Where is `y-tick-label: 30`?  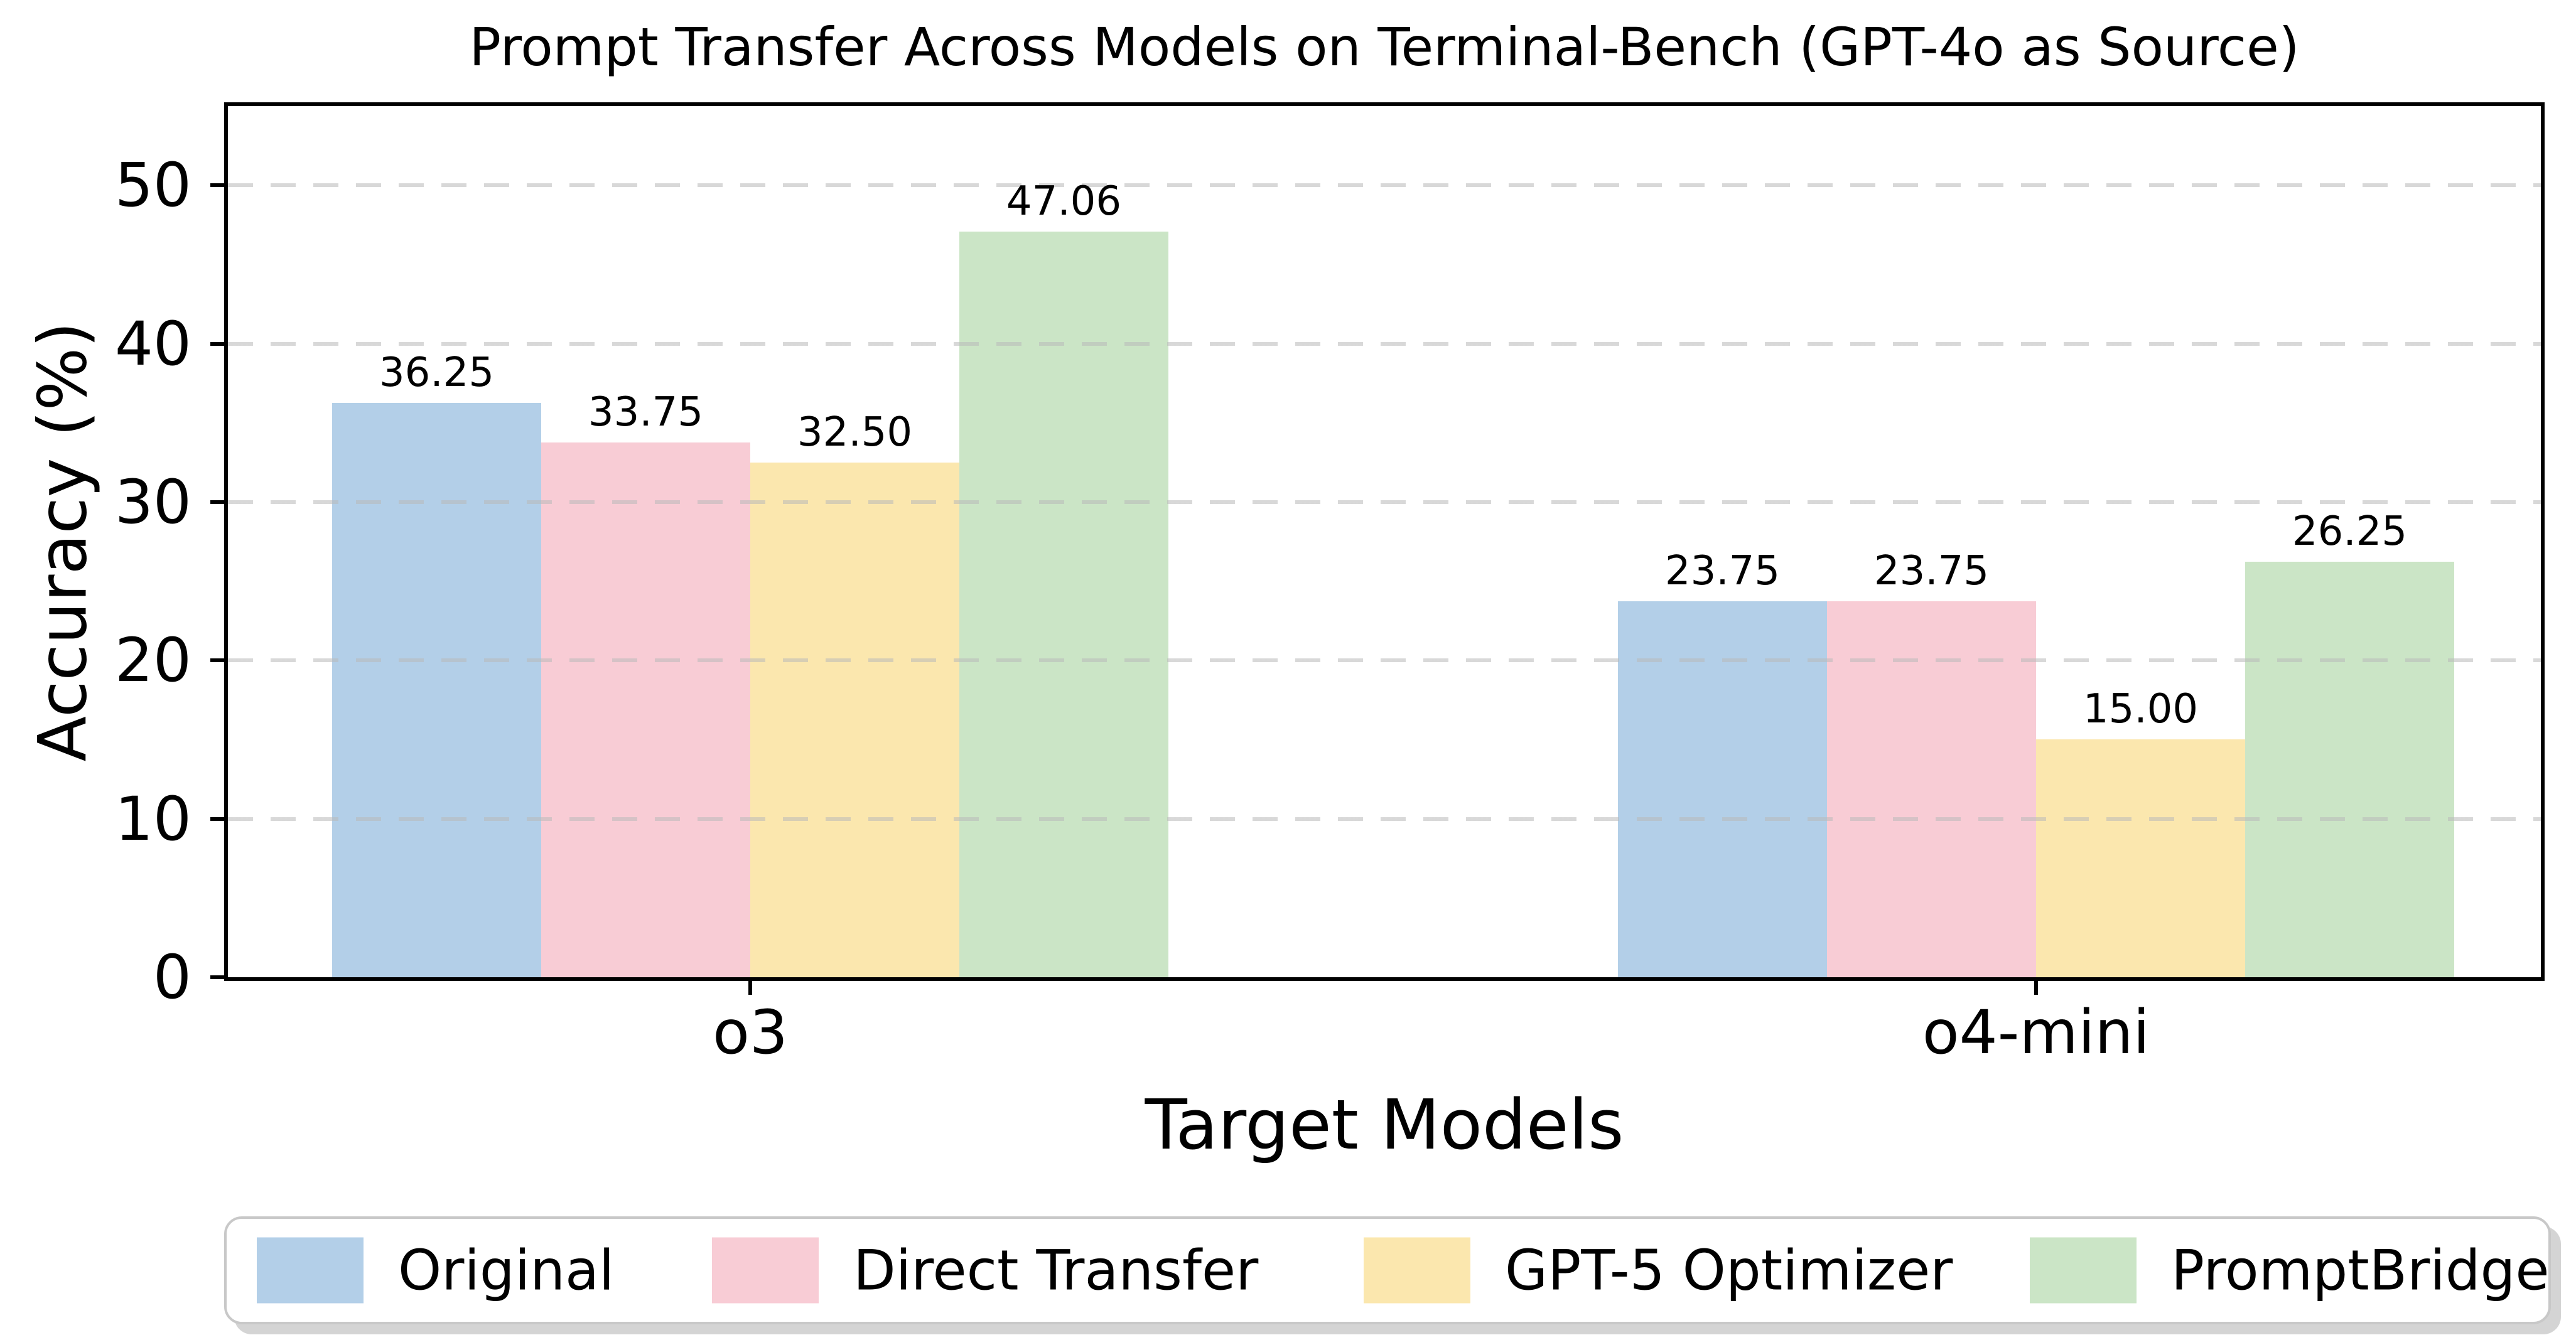
y-tick-label: 30 is located at coordinates (152, 502).